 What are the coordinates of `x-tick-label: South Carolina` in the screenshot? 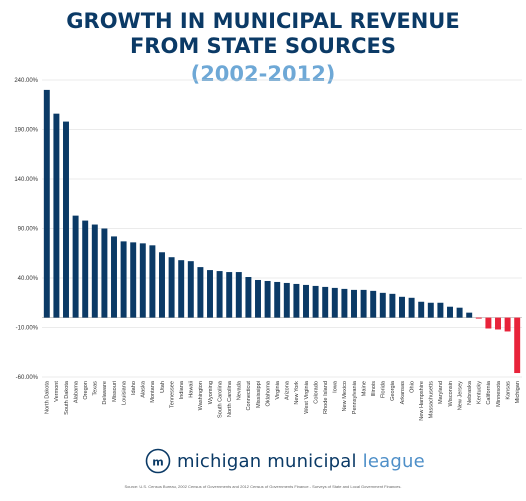 It's located at (220, 399).